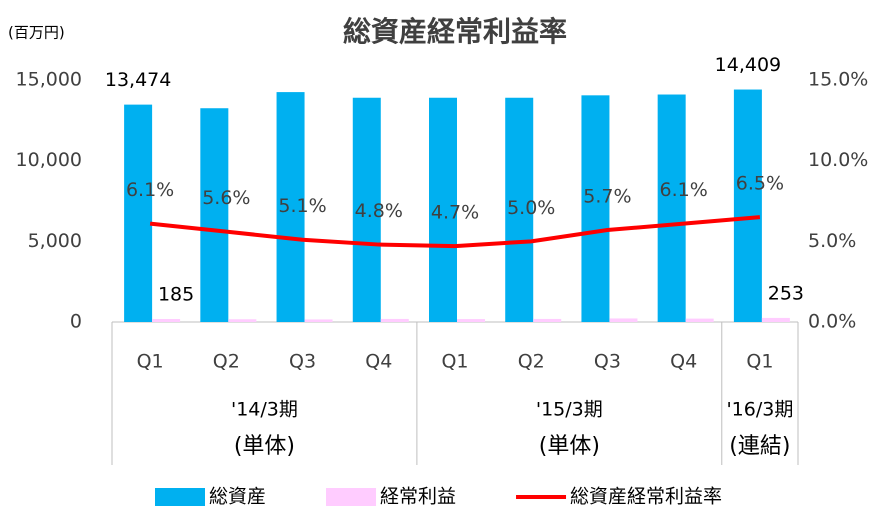  I want to click on legend-label: 総資産経常利益率, so click(646, 497).